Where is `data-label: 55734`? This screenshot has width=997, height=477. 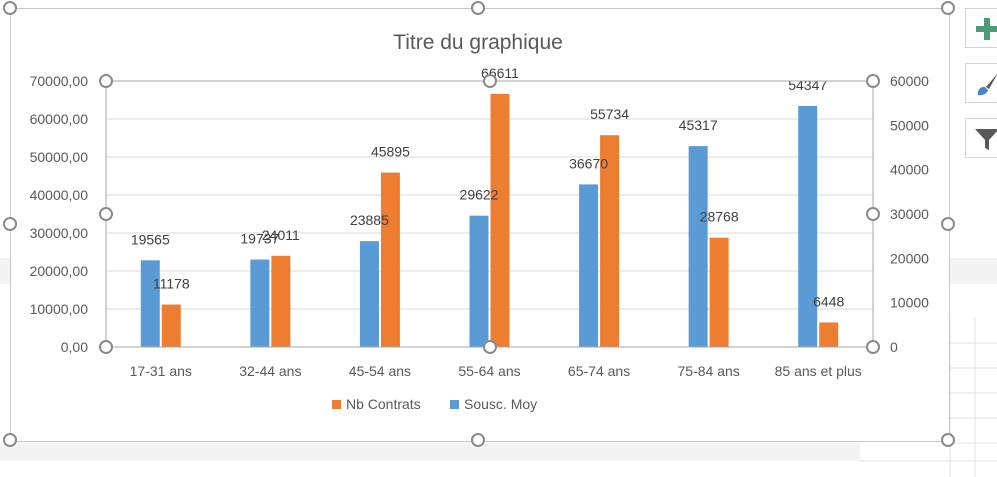
data-label: 55734 is located at coordinates (609, 114).